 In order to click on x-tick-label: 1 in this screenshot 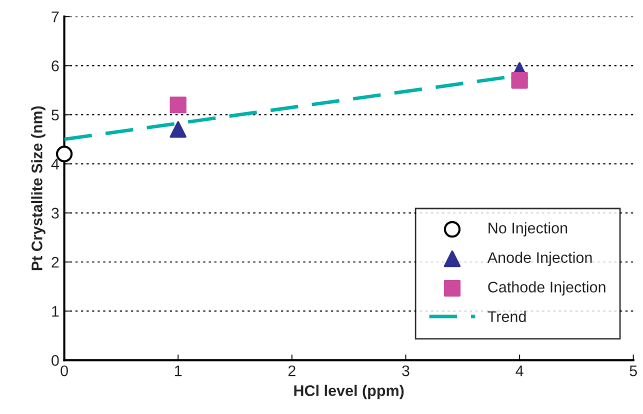, I will do `click(178, 371)`.